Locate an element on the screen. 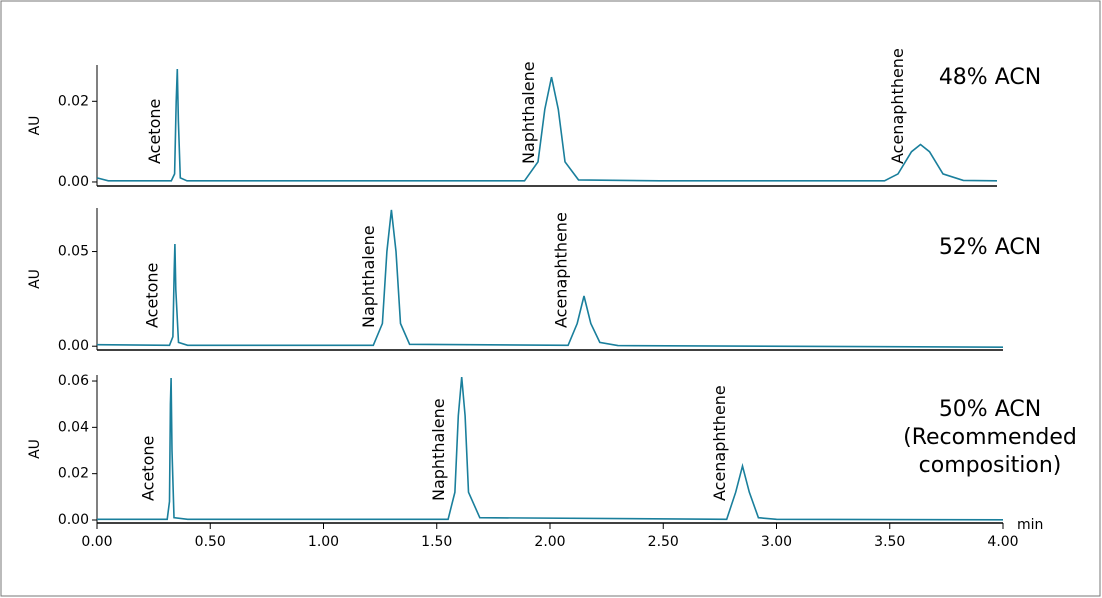 The width and height of the screenshot is (1102, 598). x-tick-label: 0.50 is located at coordinates (210, 542).